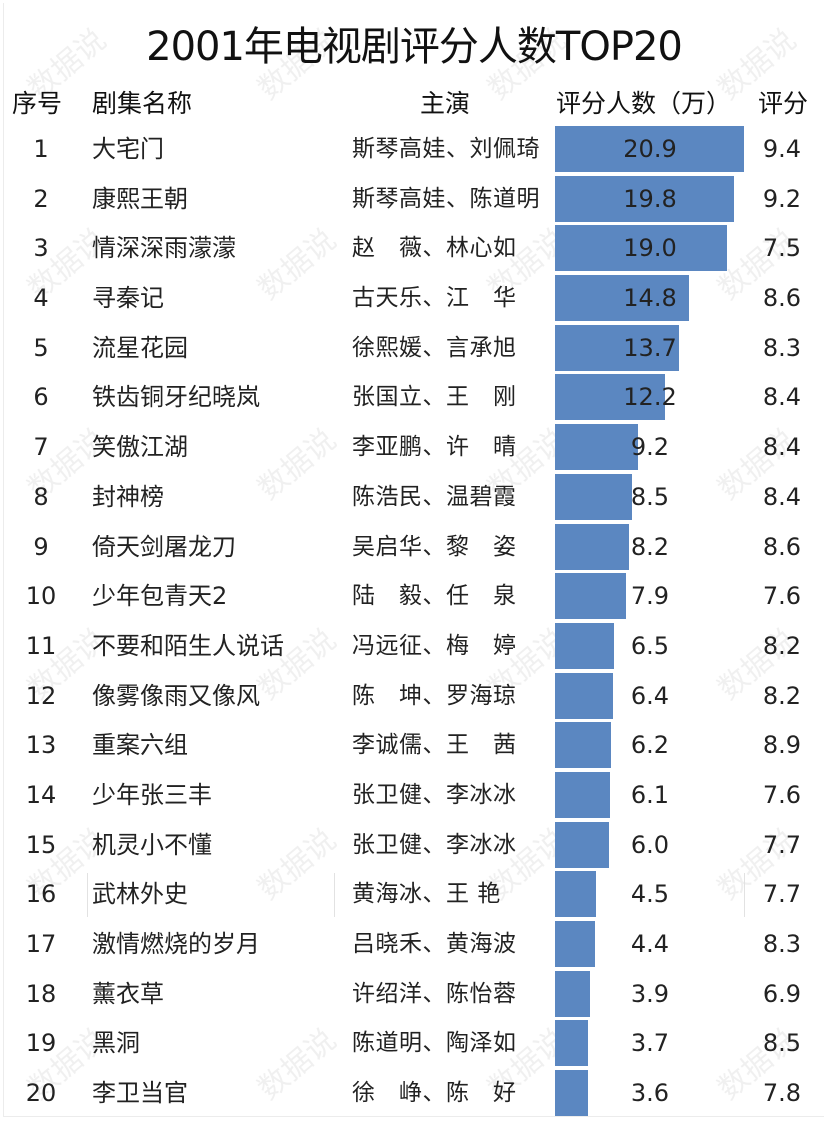  I want to click on rank-cell: 7, so click(41, 447).